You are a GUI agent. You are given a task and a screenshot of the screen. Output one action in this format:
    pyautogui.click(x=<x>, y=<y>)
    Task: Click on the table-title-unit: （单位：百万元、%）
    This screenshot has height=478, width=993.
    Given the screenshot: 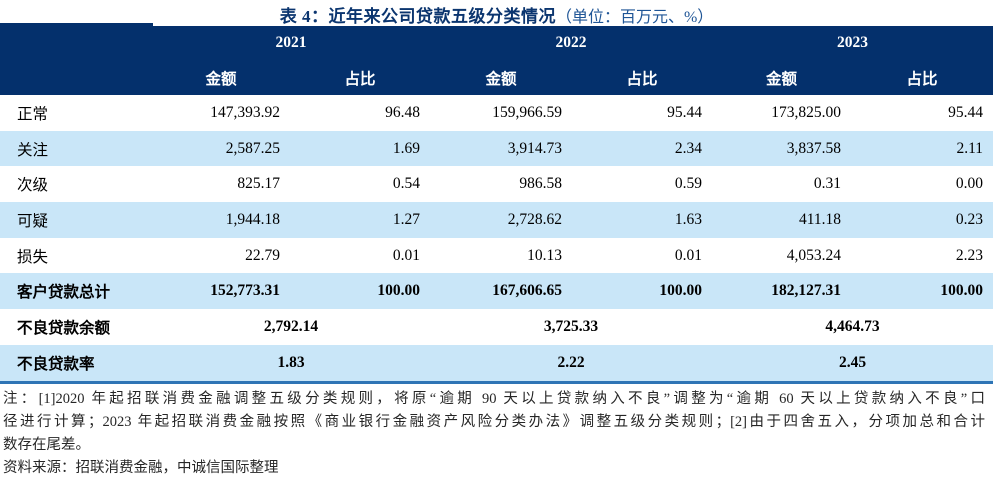 What is the action you would take?
    pyautogui.click(x=634, y=17)
    